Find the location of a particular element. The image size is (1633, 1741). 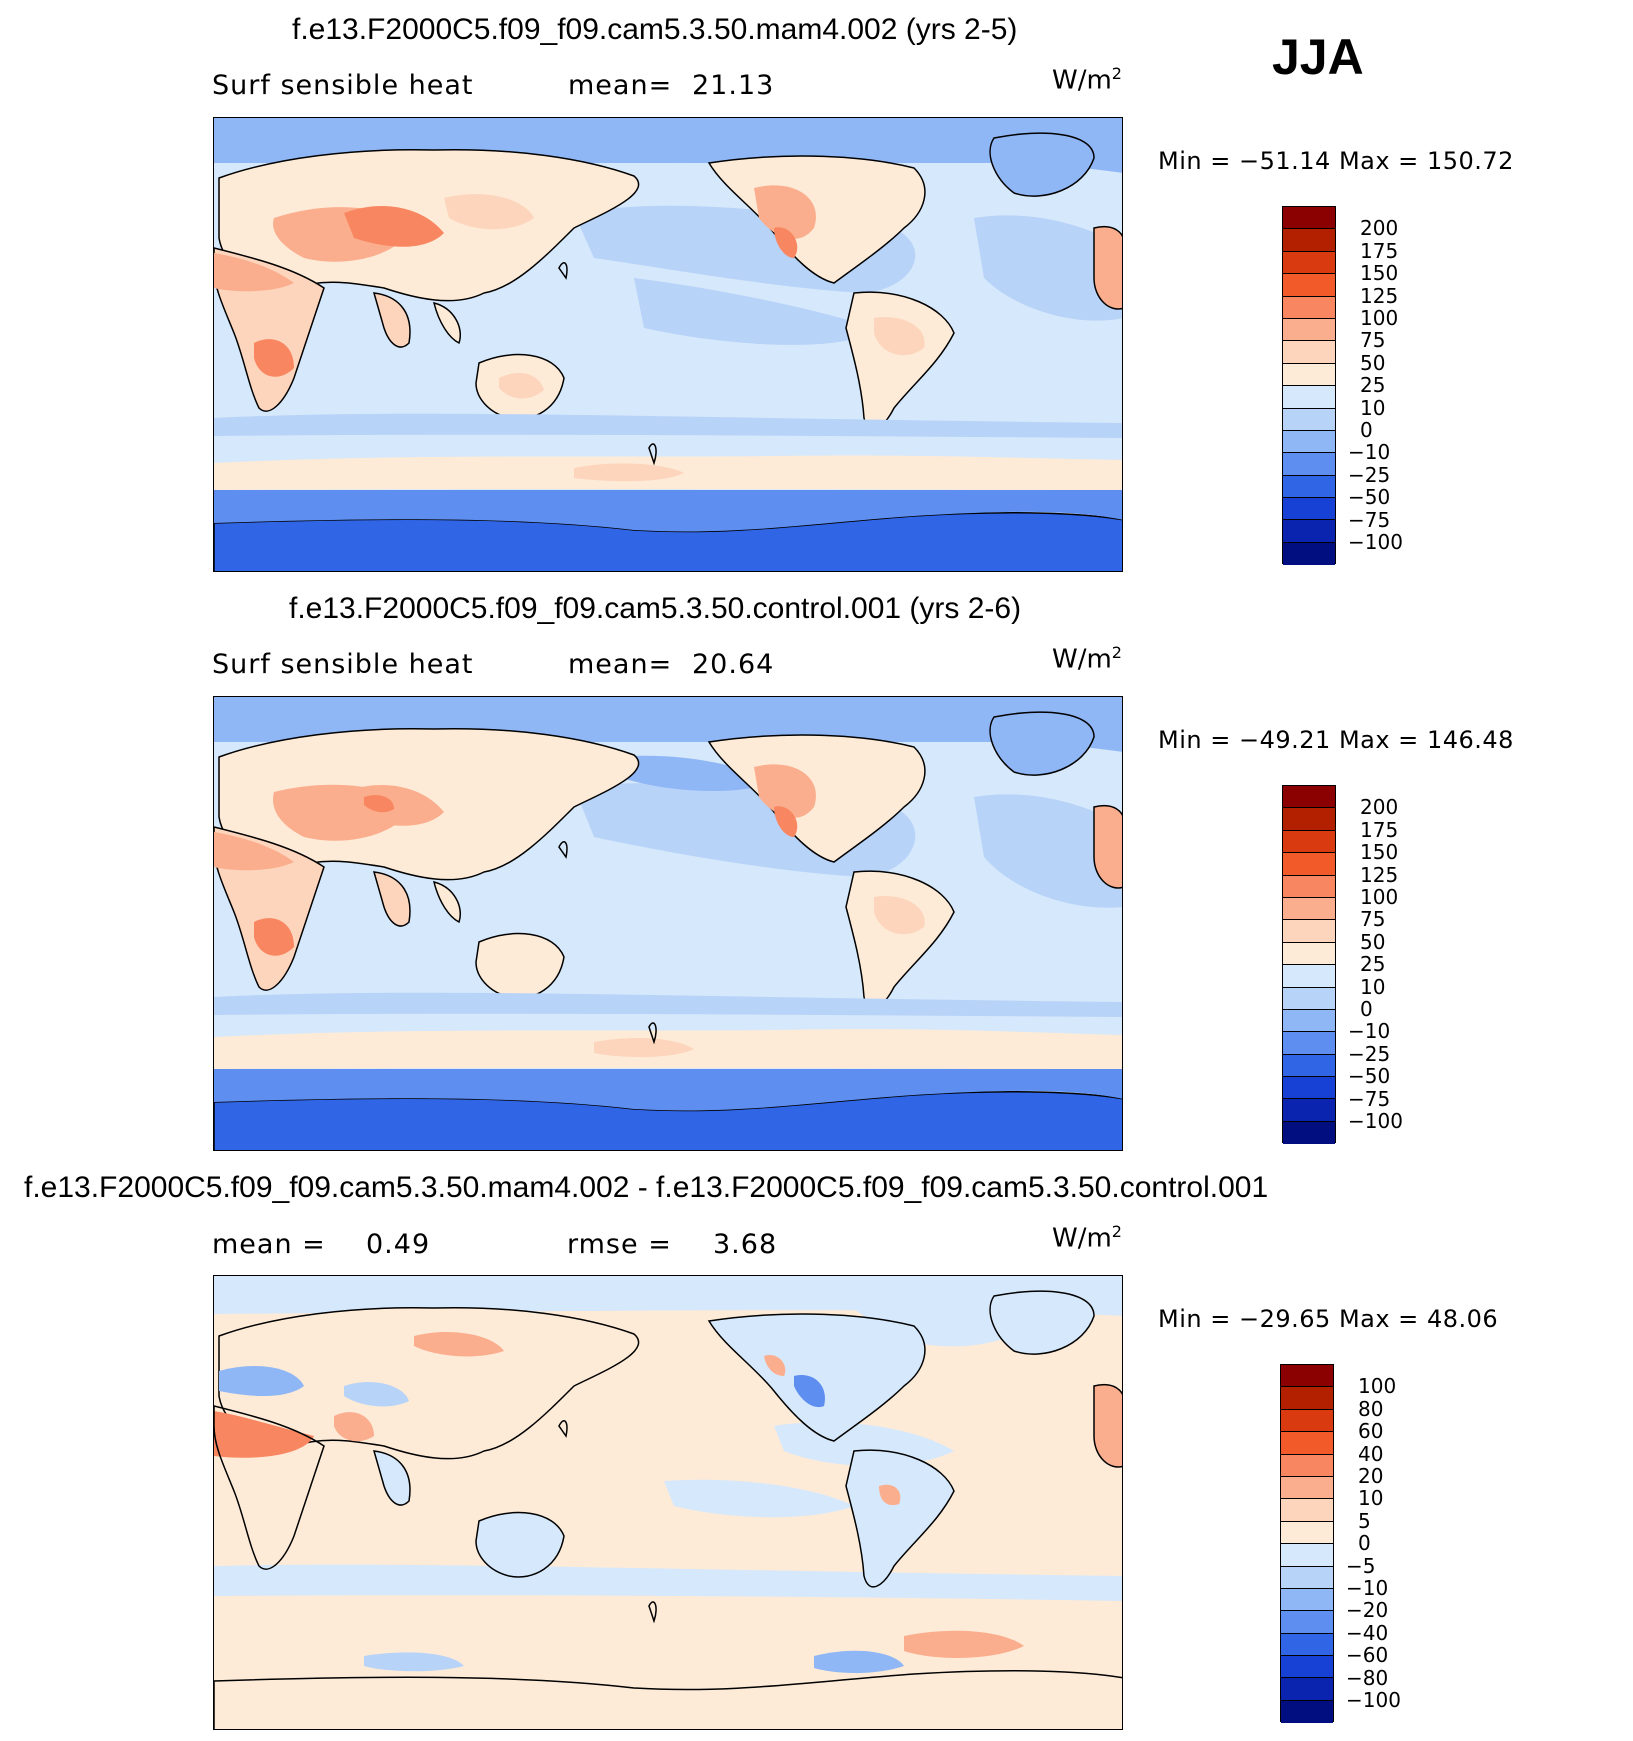

panel-2-mean-value: 20.64 is located at coordinates (733, 664).